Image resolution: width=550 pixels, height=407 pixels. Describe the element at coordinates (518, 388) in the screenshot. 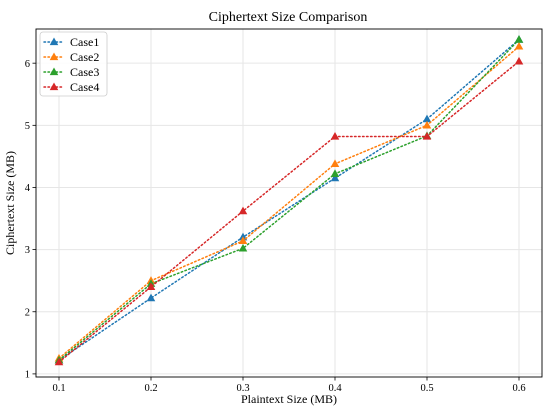

I see `x-tick-label: 0.6` at that location.